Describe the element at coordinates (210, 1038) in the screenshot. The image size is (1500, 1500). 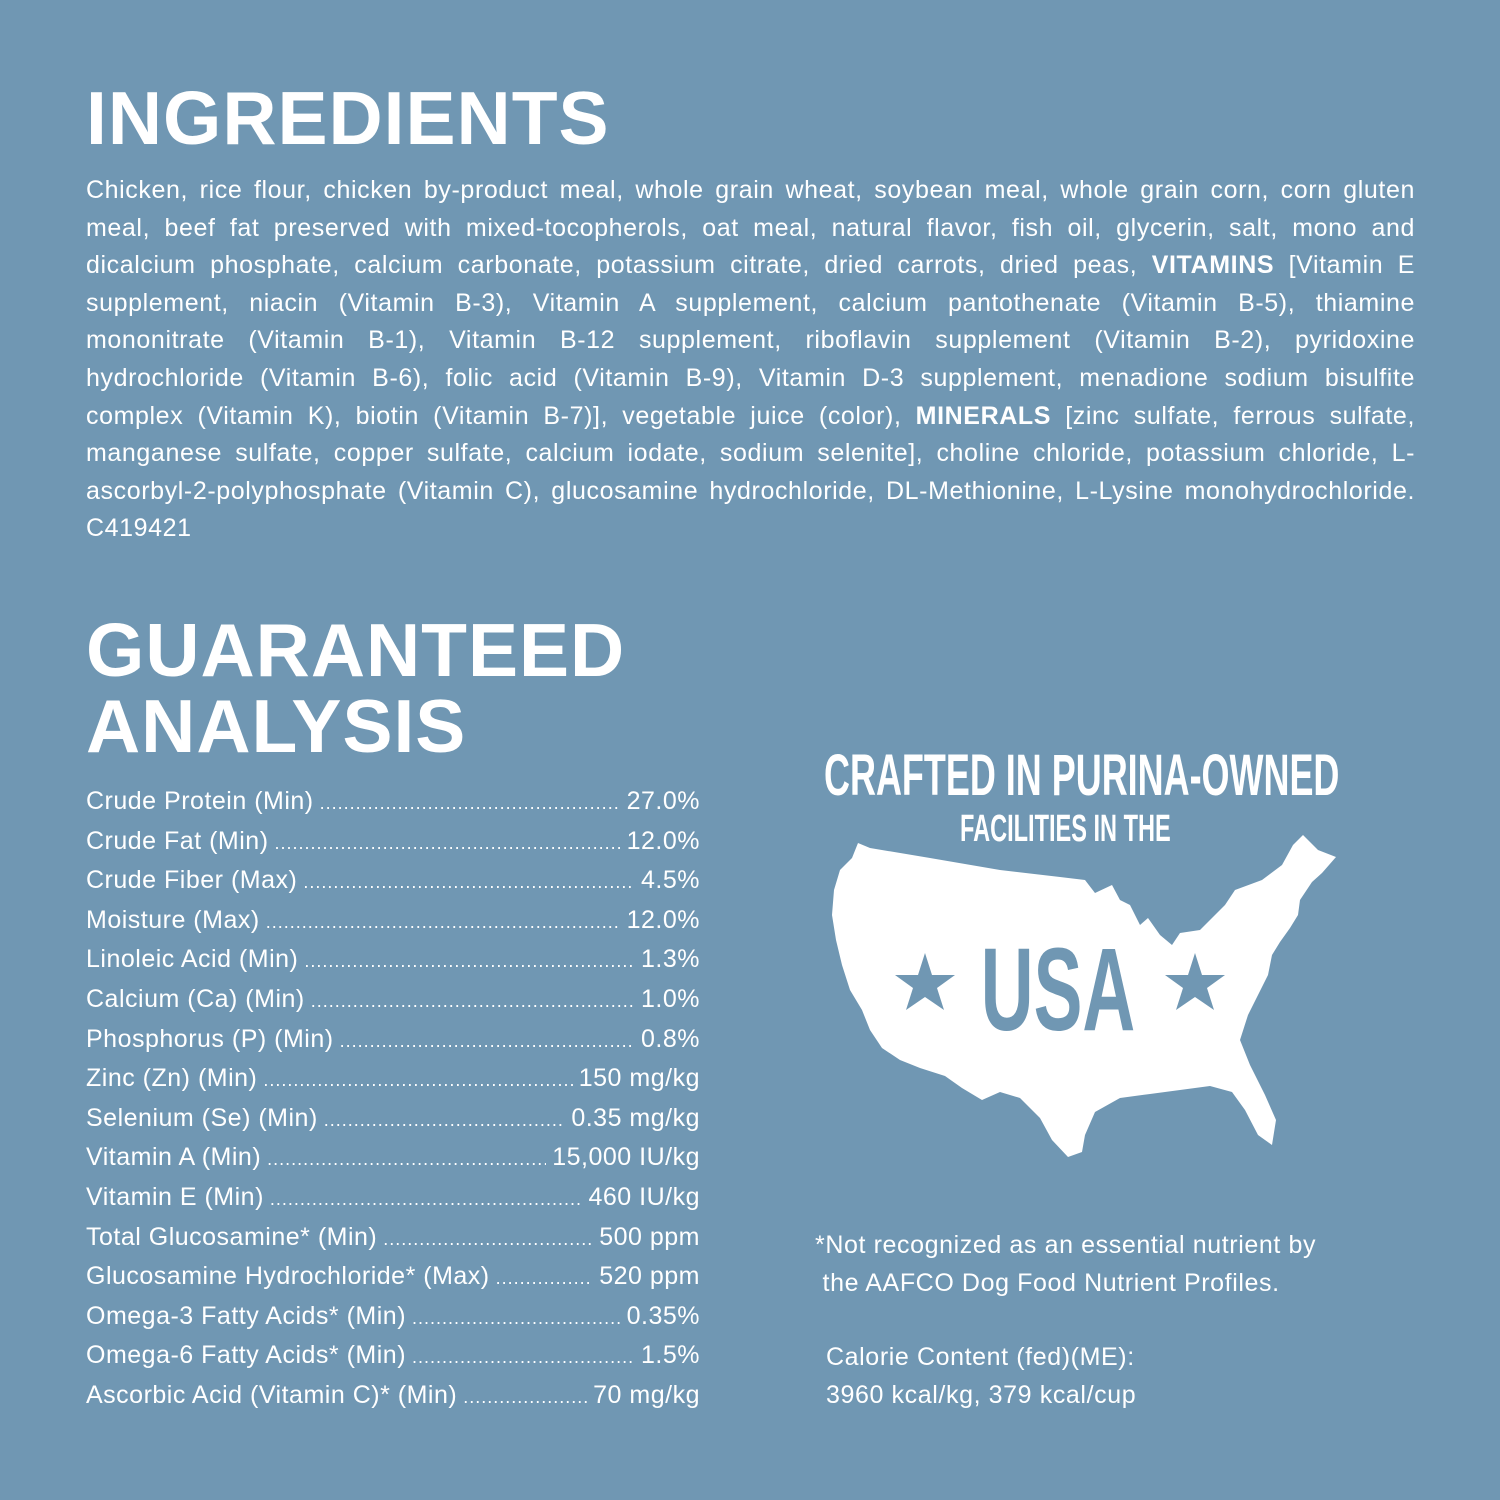
I see `nutrient-label: Phosphorus (P) (Min)` at that location.